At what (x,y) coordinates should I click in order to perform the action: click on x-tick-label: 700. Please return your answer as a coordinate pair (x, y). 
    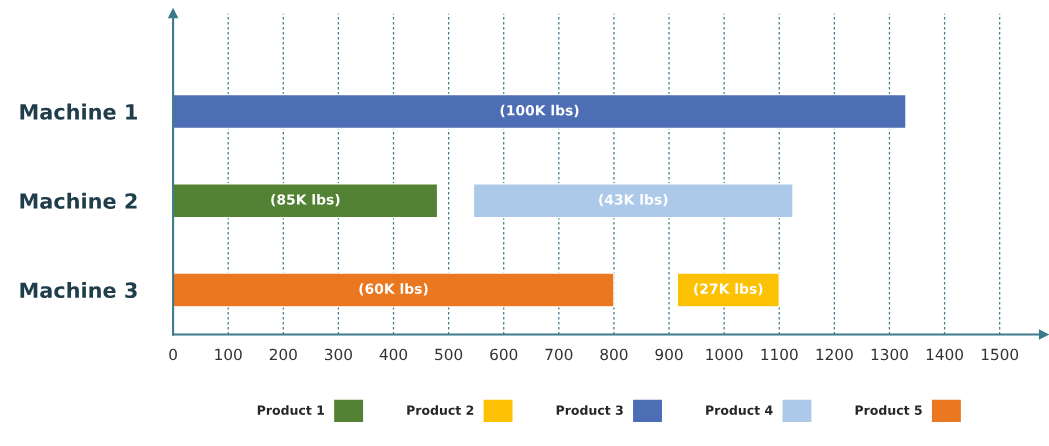
    Looking at the image, I should click on (559, 354).